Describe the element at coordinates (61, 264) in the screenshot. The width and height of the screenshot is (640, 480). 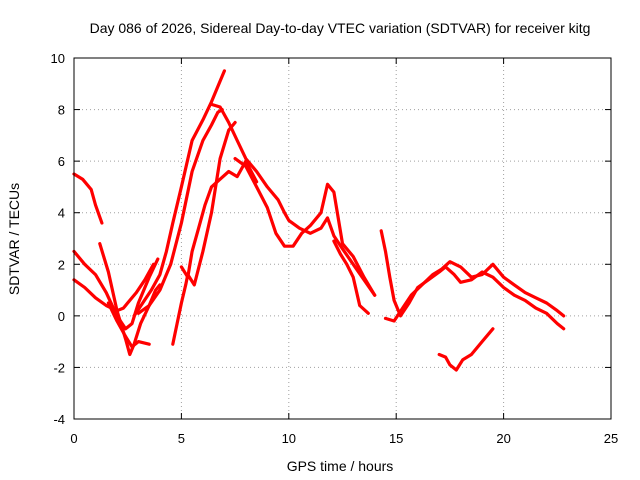
I see `y-tick-label: 2` at that location.